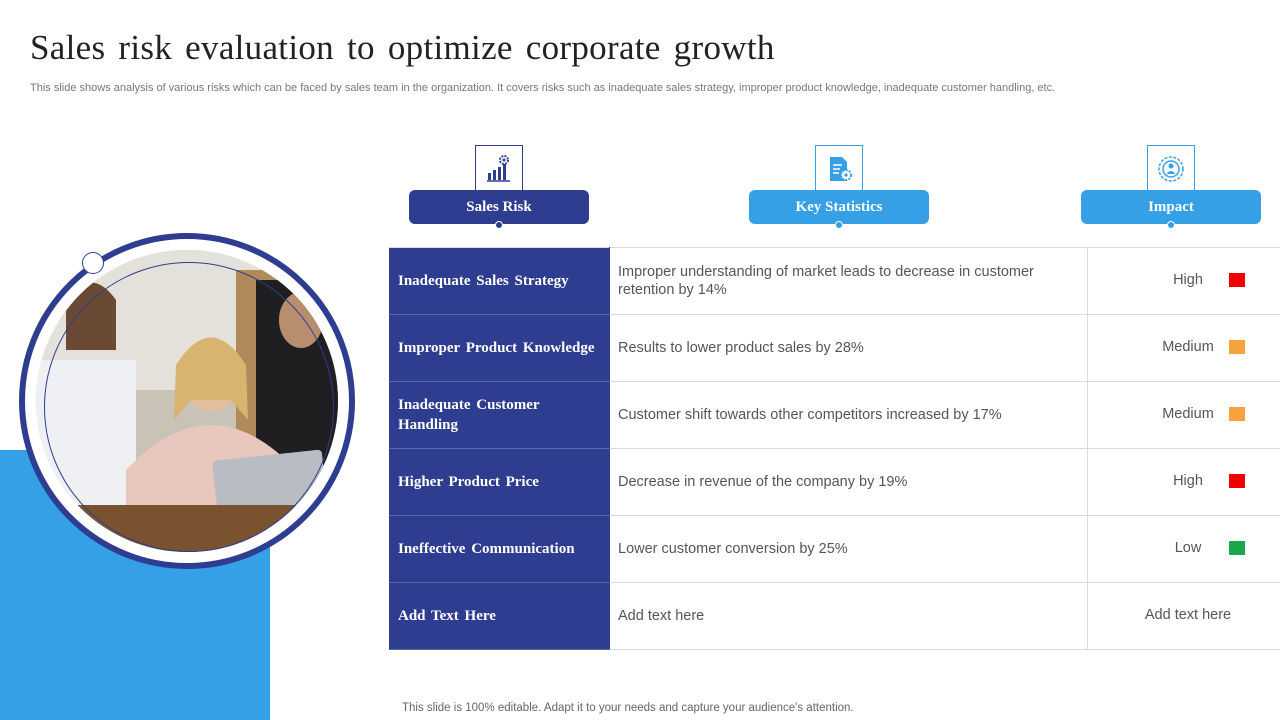 This screenshot has height=720, width=1280. I want to click on risk-name: Inadequate Sales Strategy, so click(499, 281).